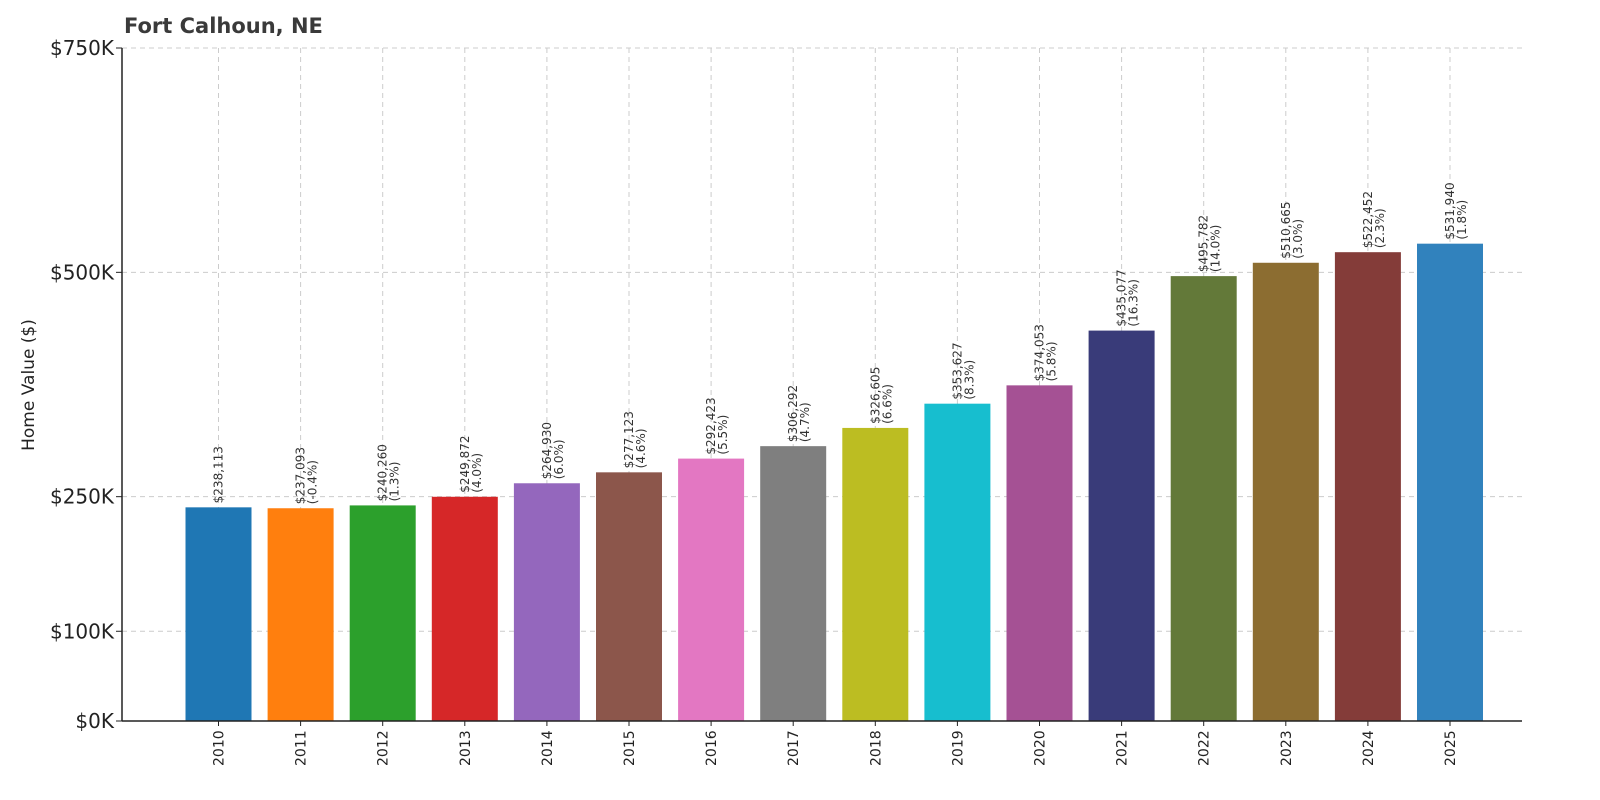 Image resolution: width=1600 pixels, height=800 pixels. Describe the element at coordinates (1298, 239) in the screenshot. I see `change-label: (3.0%)` at that location.